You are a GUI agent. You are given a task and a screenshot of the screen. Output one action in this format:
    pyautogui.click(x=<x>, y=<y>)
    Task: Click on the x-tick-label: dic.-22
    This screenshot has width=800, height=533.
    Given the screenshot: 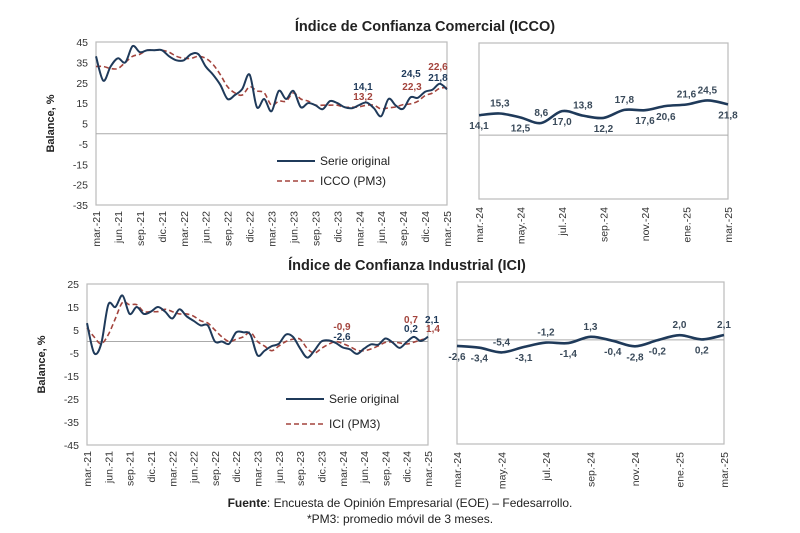 What is the action you would take?
    pyautogui.click(x=251, y=227)
    